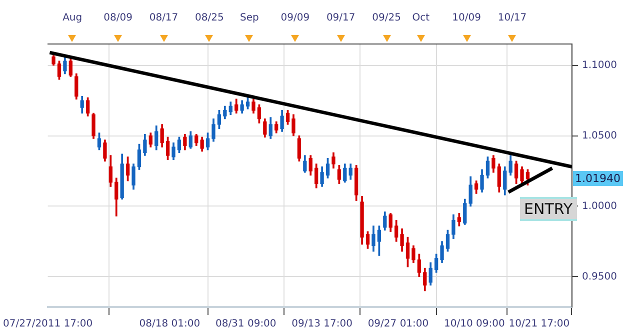 The height and width of the screenshot is (333, 624). Describe the element at coordinates (599, 206) in the screenshot. I see `y-tick-label: 1.0000` at that location.